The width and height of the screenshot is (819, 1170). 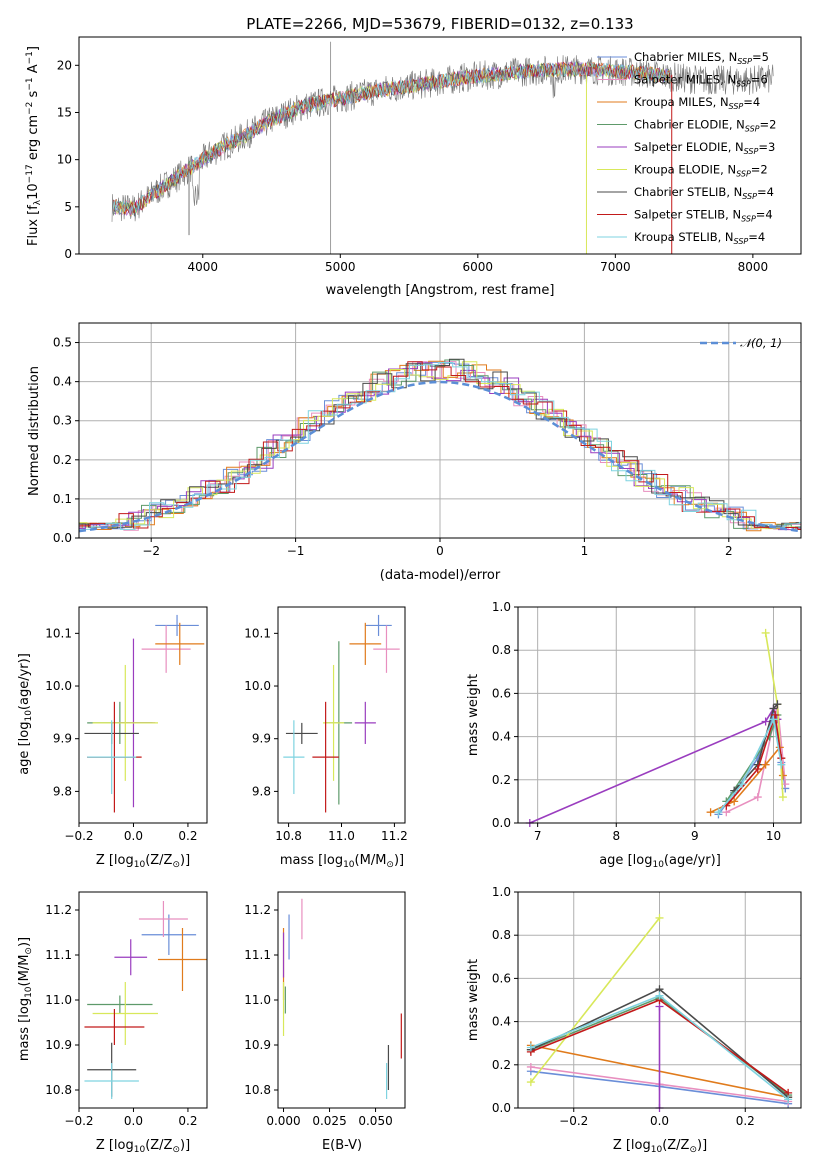 What do you see at coordinates (283, 1121) in the screenshot?
I see `x-tick-label: 0.000` at bounding box center [283, 1121].